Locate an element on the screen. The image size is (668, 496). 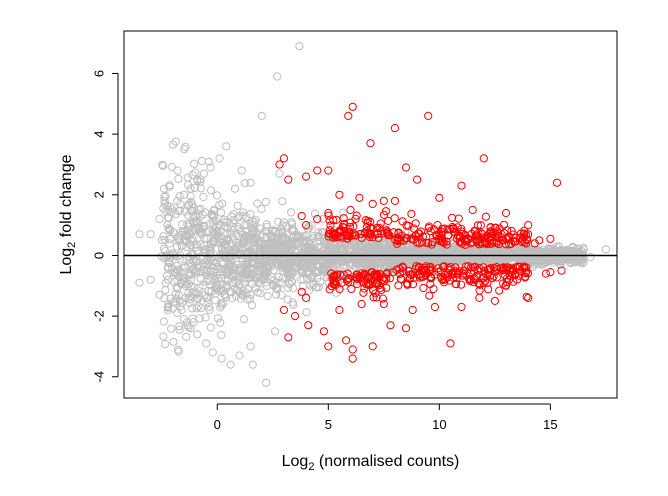
x-tick-label: 15 is located at coordinates (550, 424).